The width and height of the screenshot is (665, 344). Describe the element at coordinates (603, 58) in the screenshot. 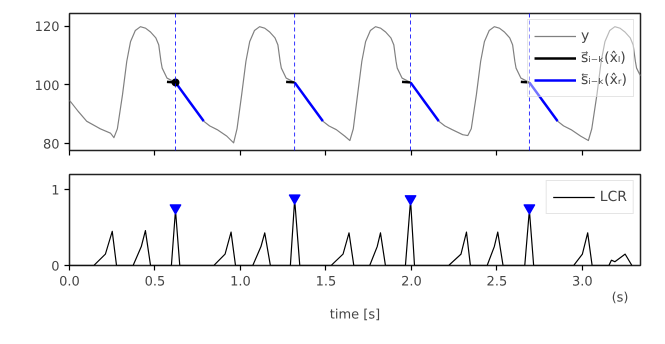

I see `legend-label: s⃗ᵢ₋ₖ(x̂ₗ)` at that location.